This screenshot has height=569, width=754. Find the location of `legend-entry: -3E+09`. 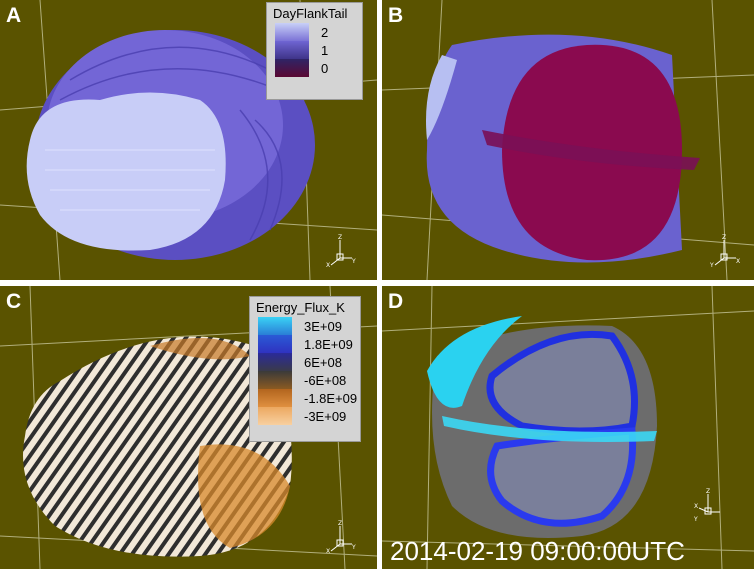

legend-entry: -3E+09 is located at coordinates (305, 416).